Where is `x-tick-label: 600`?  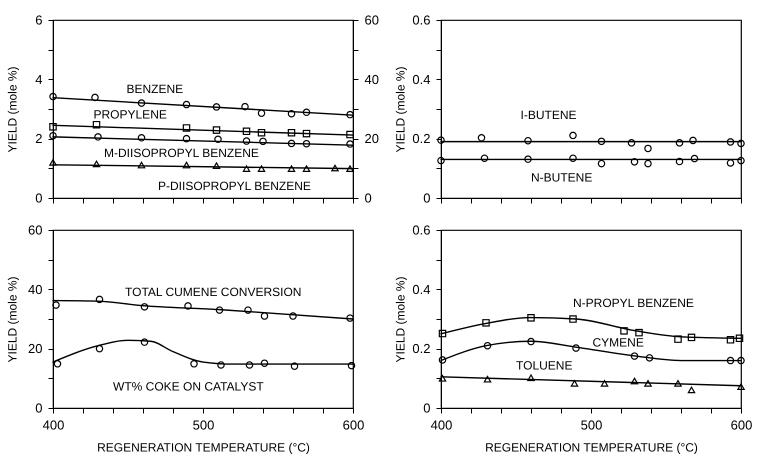 x-tick-label: 600 is located at coordinates (353, 425).